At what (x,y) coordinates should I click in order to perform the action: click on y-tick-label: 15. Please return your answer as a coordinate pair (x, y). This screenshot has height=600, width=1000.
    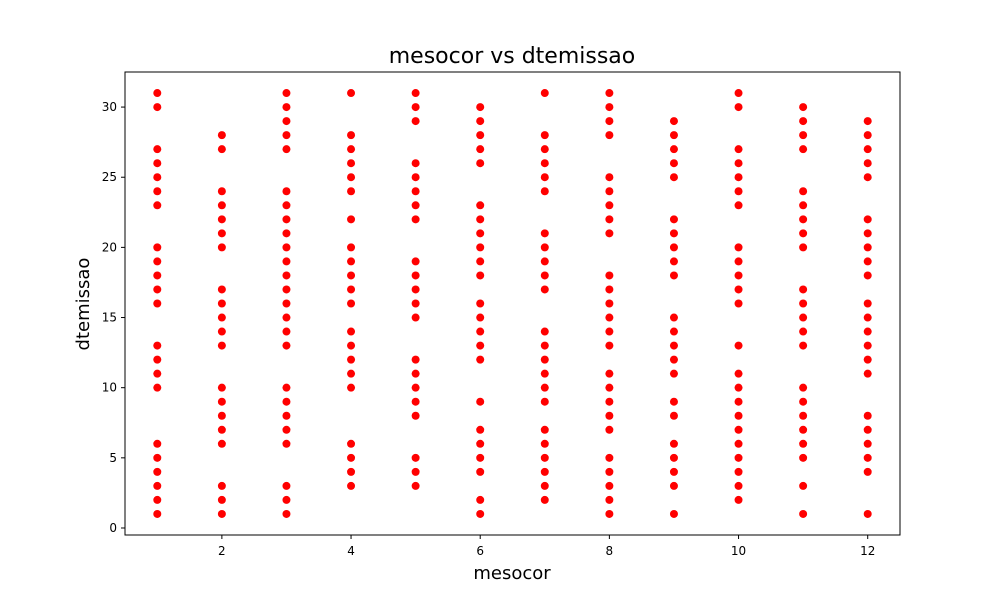
    Looking at the image, I should click on (109, 318).